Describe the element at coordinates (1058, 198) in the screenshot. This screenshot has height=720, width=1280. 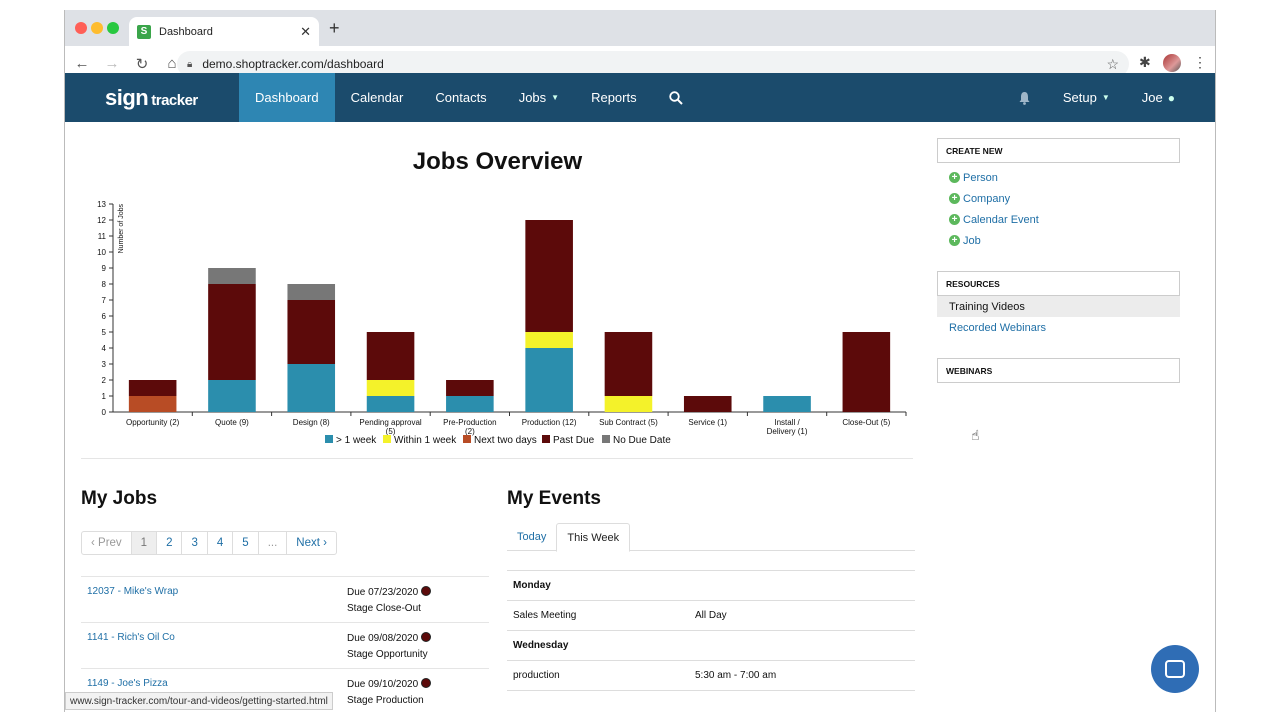
I see `create-company-link: + Company` at that location.